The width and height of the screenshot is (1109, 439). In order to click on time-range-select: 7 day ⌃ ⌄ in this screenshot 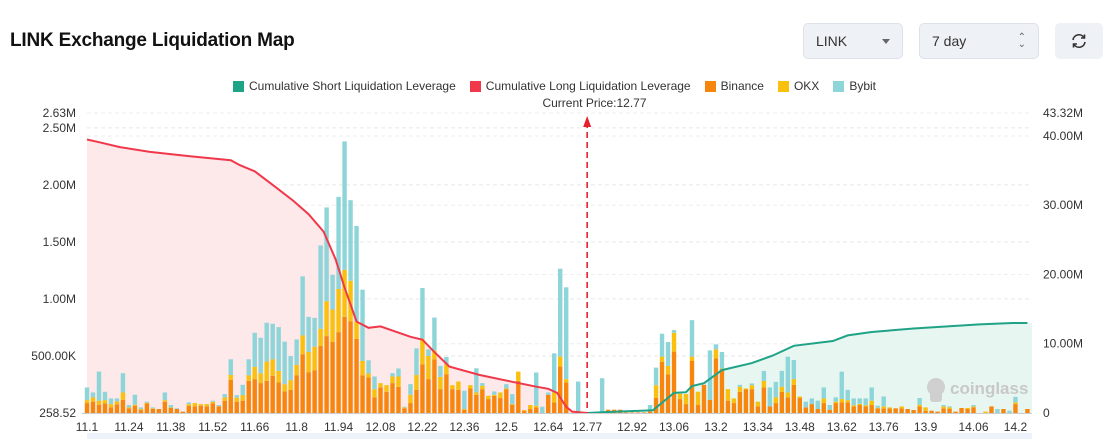, I will do `click(979, 41)`.